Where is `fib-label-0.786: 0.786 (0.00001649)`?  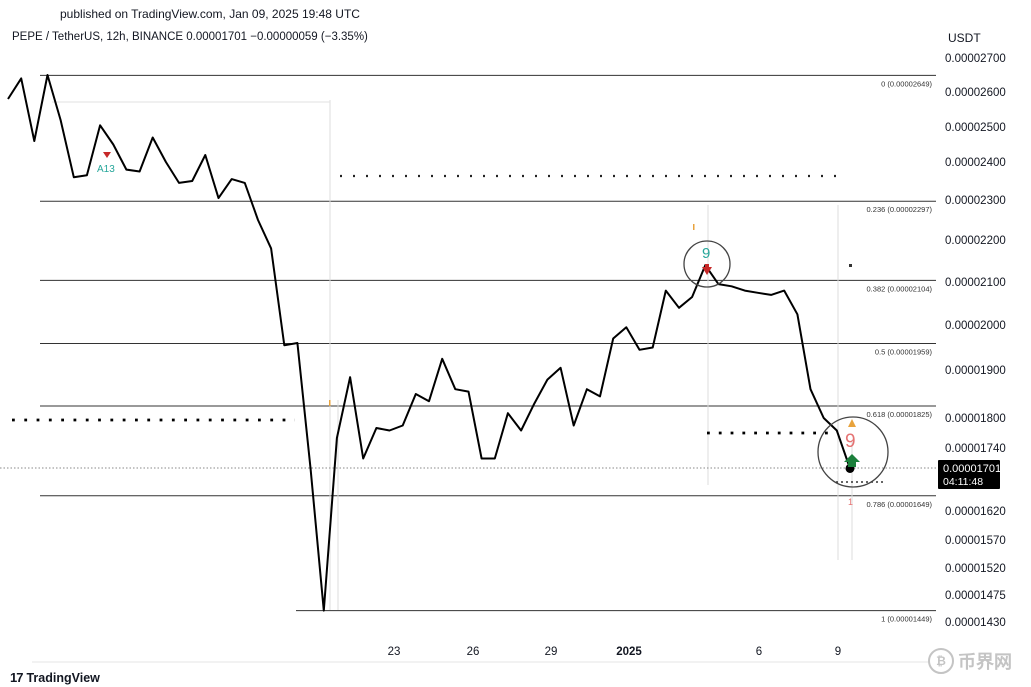
fib-label-0.786: 0.786 (0.00001649) is located at coordinates (900, 504).